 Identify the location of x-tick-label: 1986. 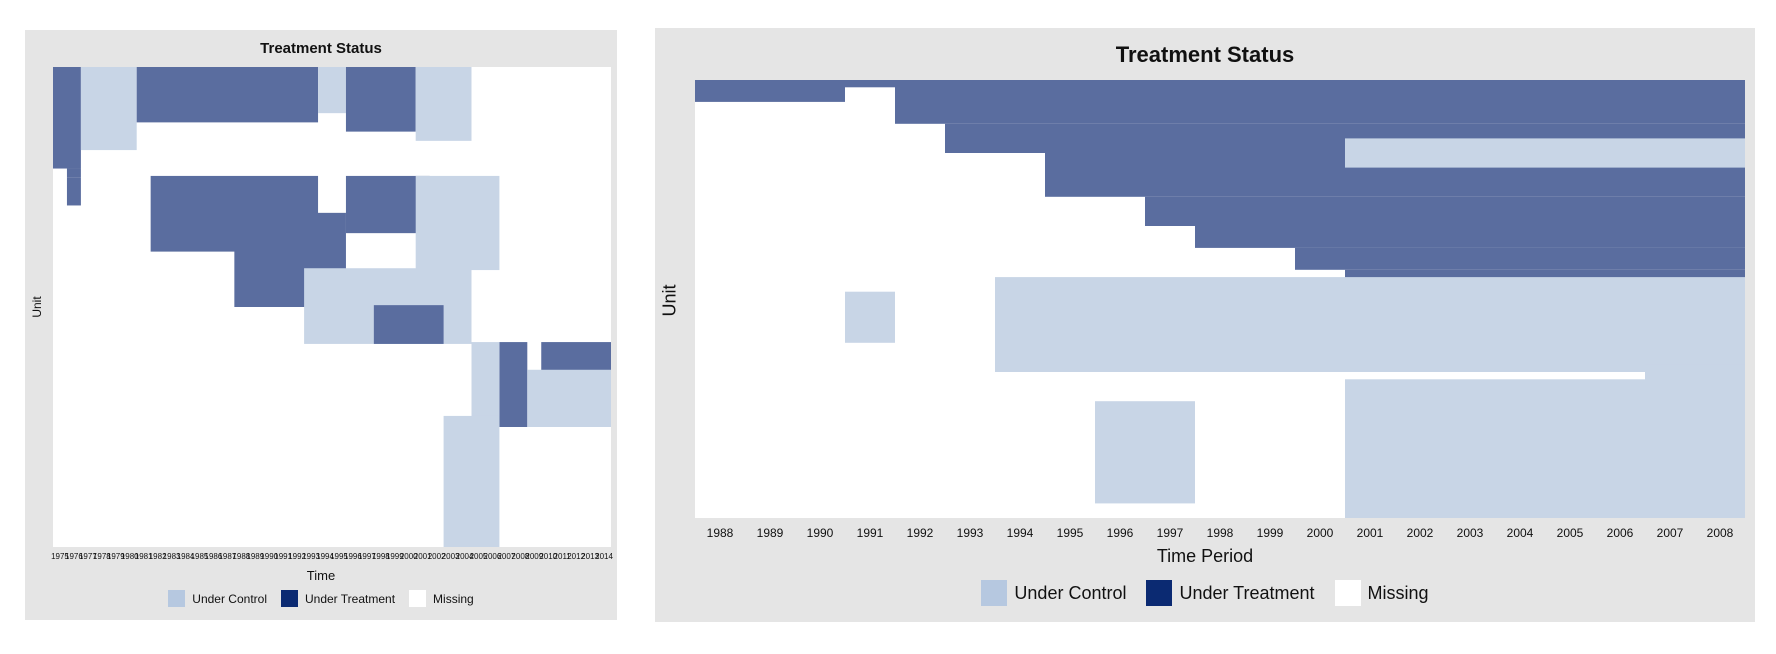
(213, 556).